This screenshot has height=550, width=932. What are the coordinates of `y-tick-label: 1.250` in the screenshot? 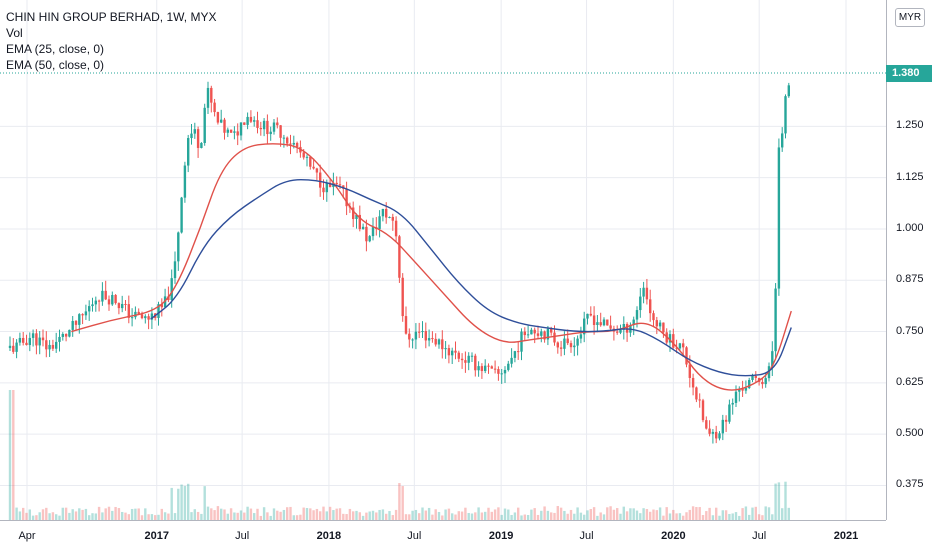 It's located at (910, 125).